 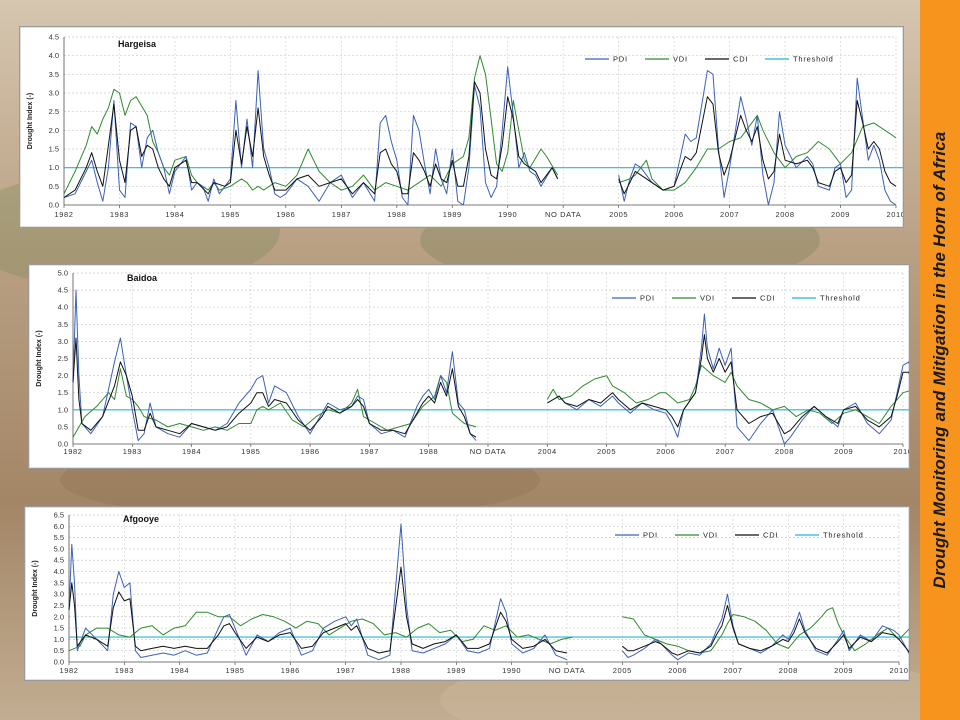 I want to click on x-tick-label: 2004, so click(x=547, y=451).